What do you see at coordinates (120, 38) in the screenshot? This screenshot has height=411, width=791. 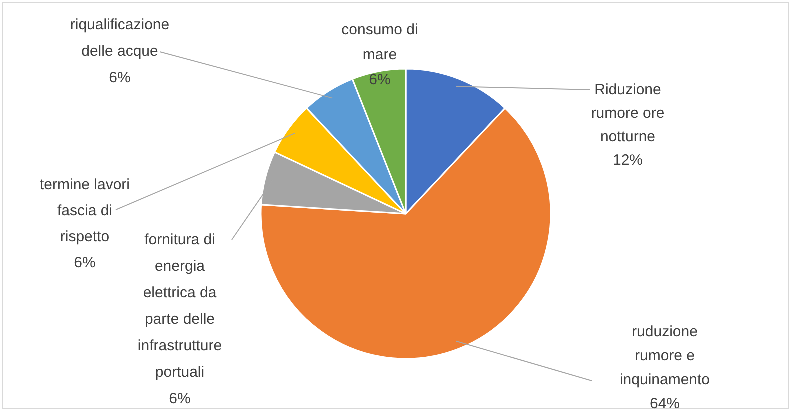 I see `slice-label: riqualificazione delle acque` at bounding box center [120, 38].